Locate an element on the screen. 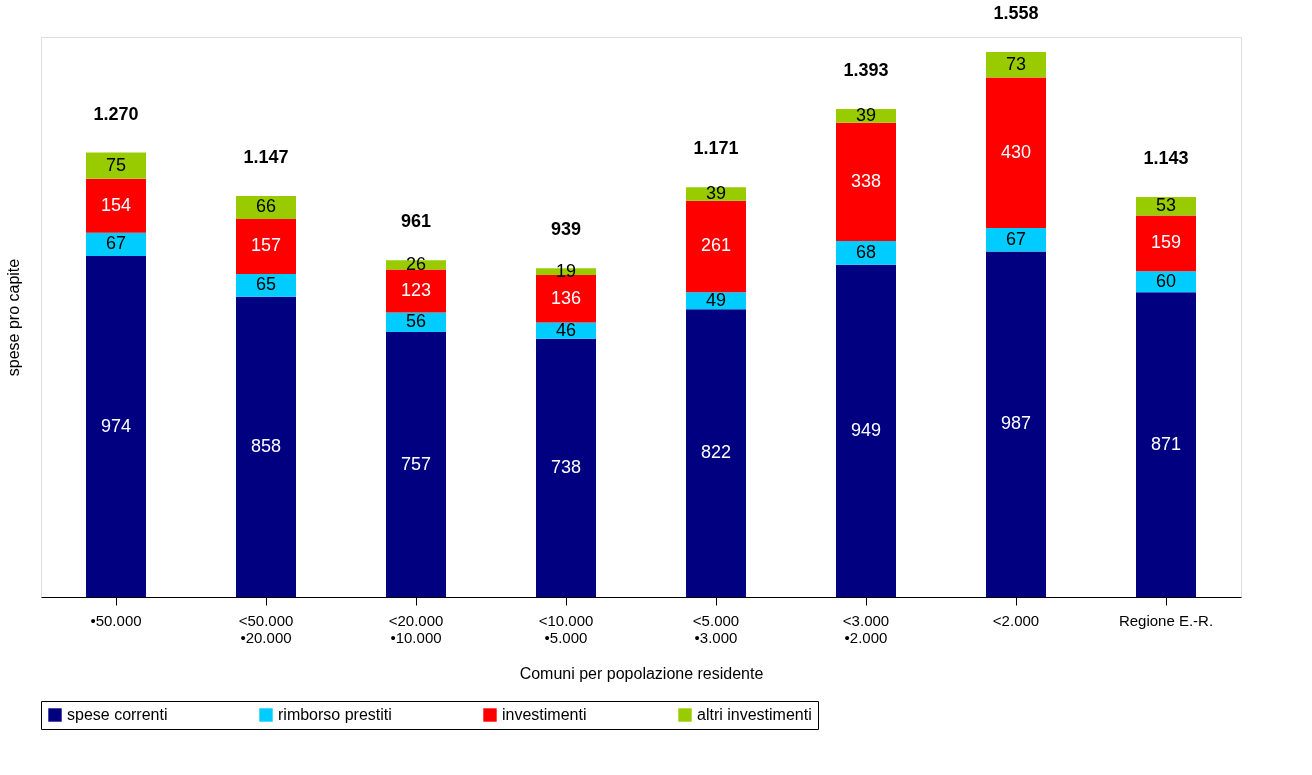 The width and height of the screenshot is (1312, 775). total-label: 1.143 is located at coordinates (1166, 157).